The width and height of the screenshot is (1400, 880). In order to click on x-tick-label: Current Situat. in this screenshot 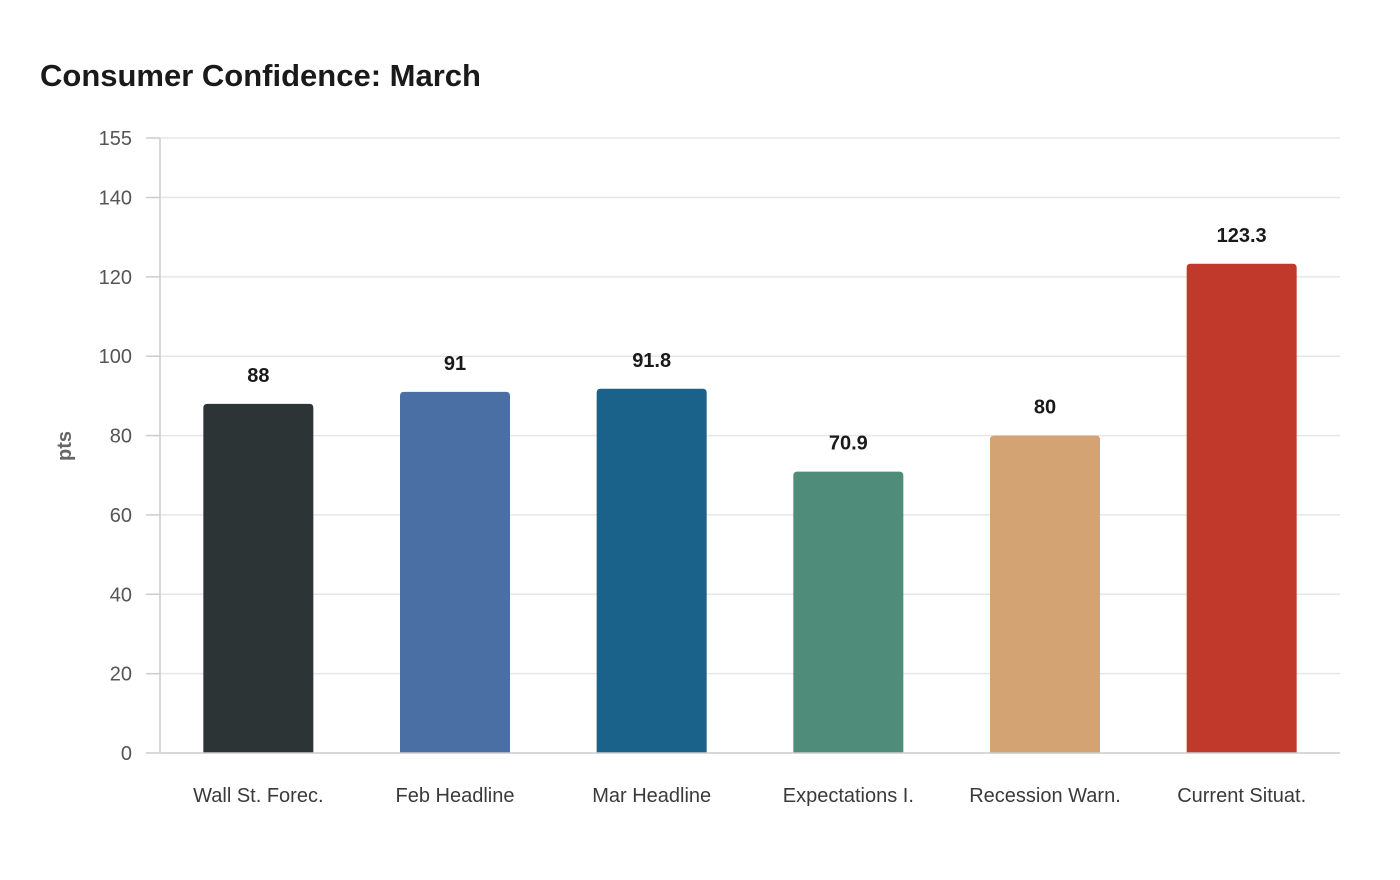, I will do `click(1241, 796)`.